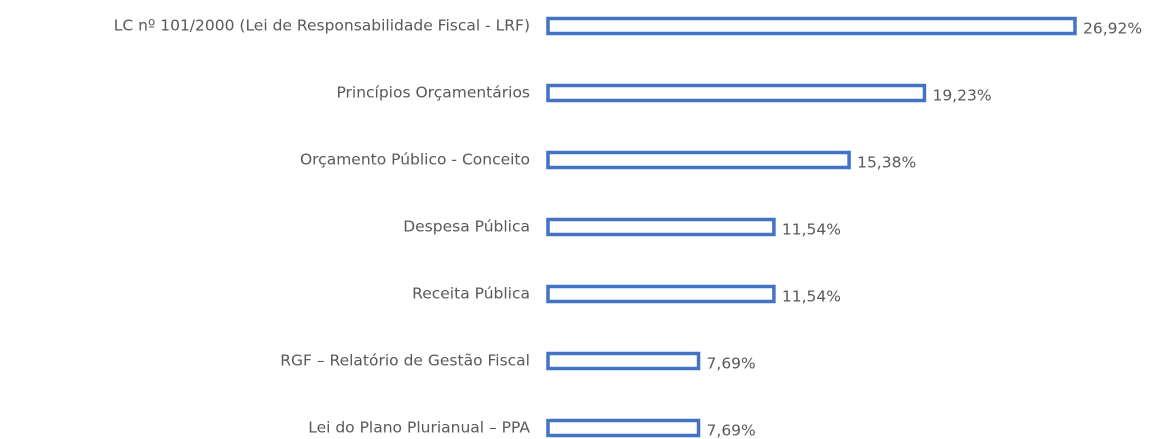 The height and width of the screenshot is (439, 1161). What do you see at coordinates (405, 361) in the screenshot?
I see `y-tick-label: RGF – Relatório de Gestão Fiscal` at bounding box center [405, 361].